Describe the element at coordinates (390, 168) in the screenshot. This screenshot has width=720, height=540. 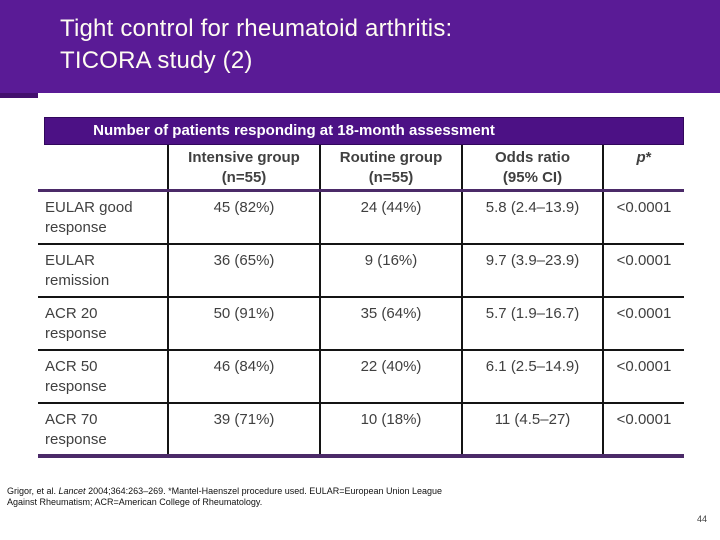
I see `column-header-routine: Routine group (n=55)` at that location.